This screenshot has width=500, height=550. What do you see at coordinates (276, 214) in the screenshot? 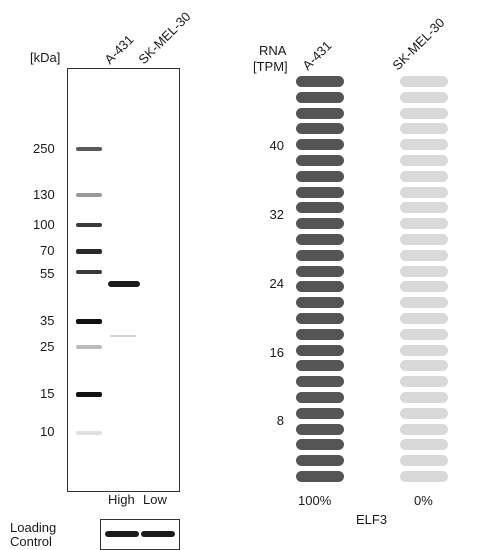
I see `tpm-tick-32: 32` at bounding box center [276, 214].